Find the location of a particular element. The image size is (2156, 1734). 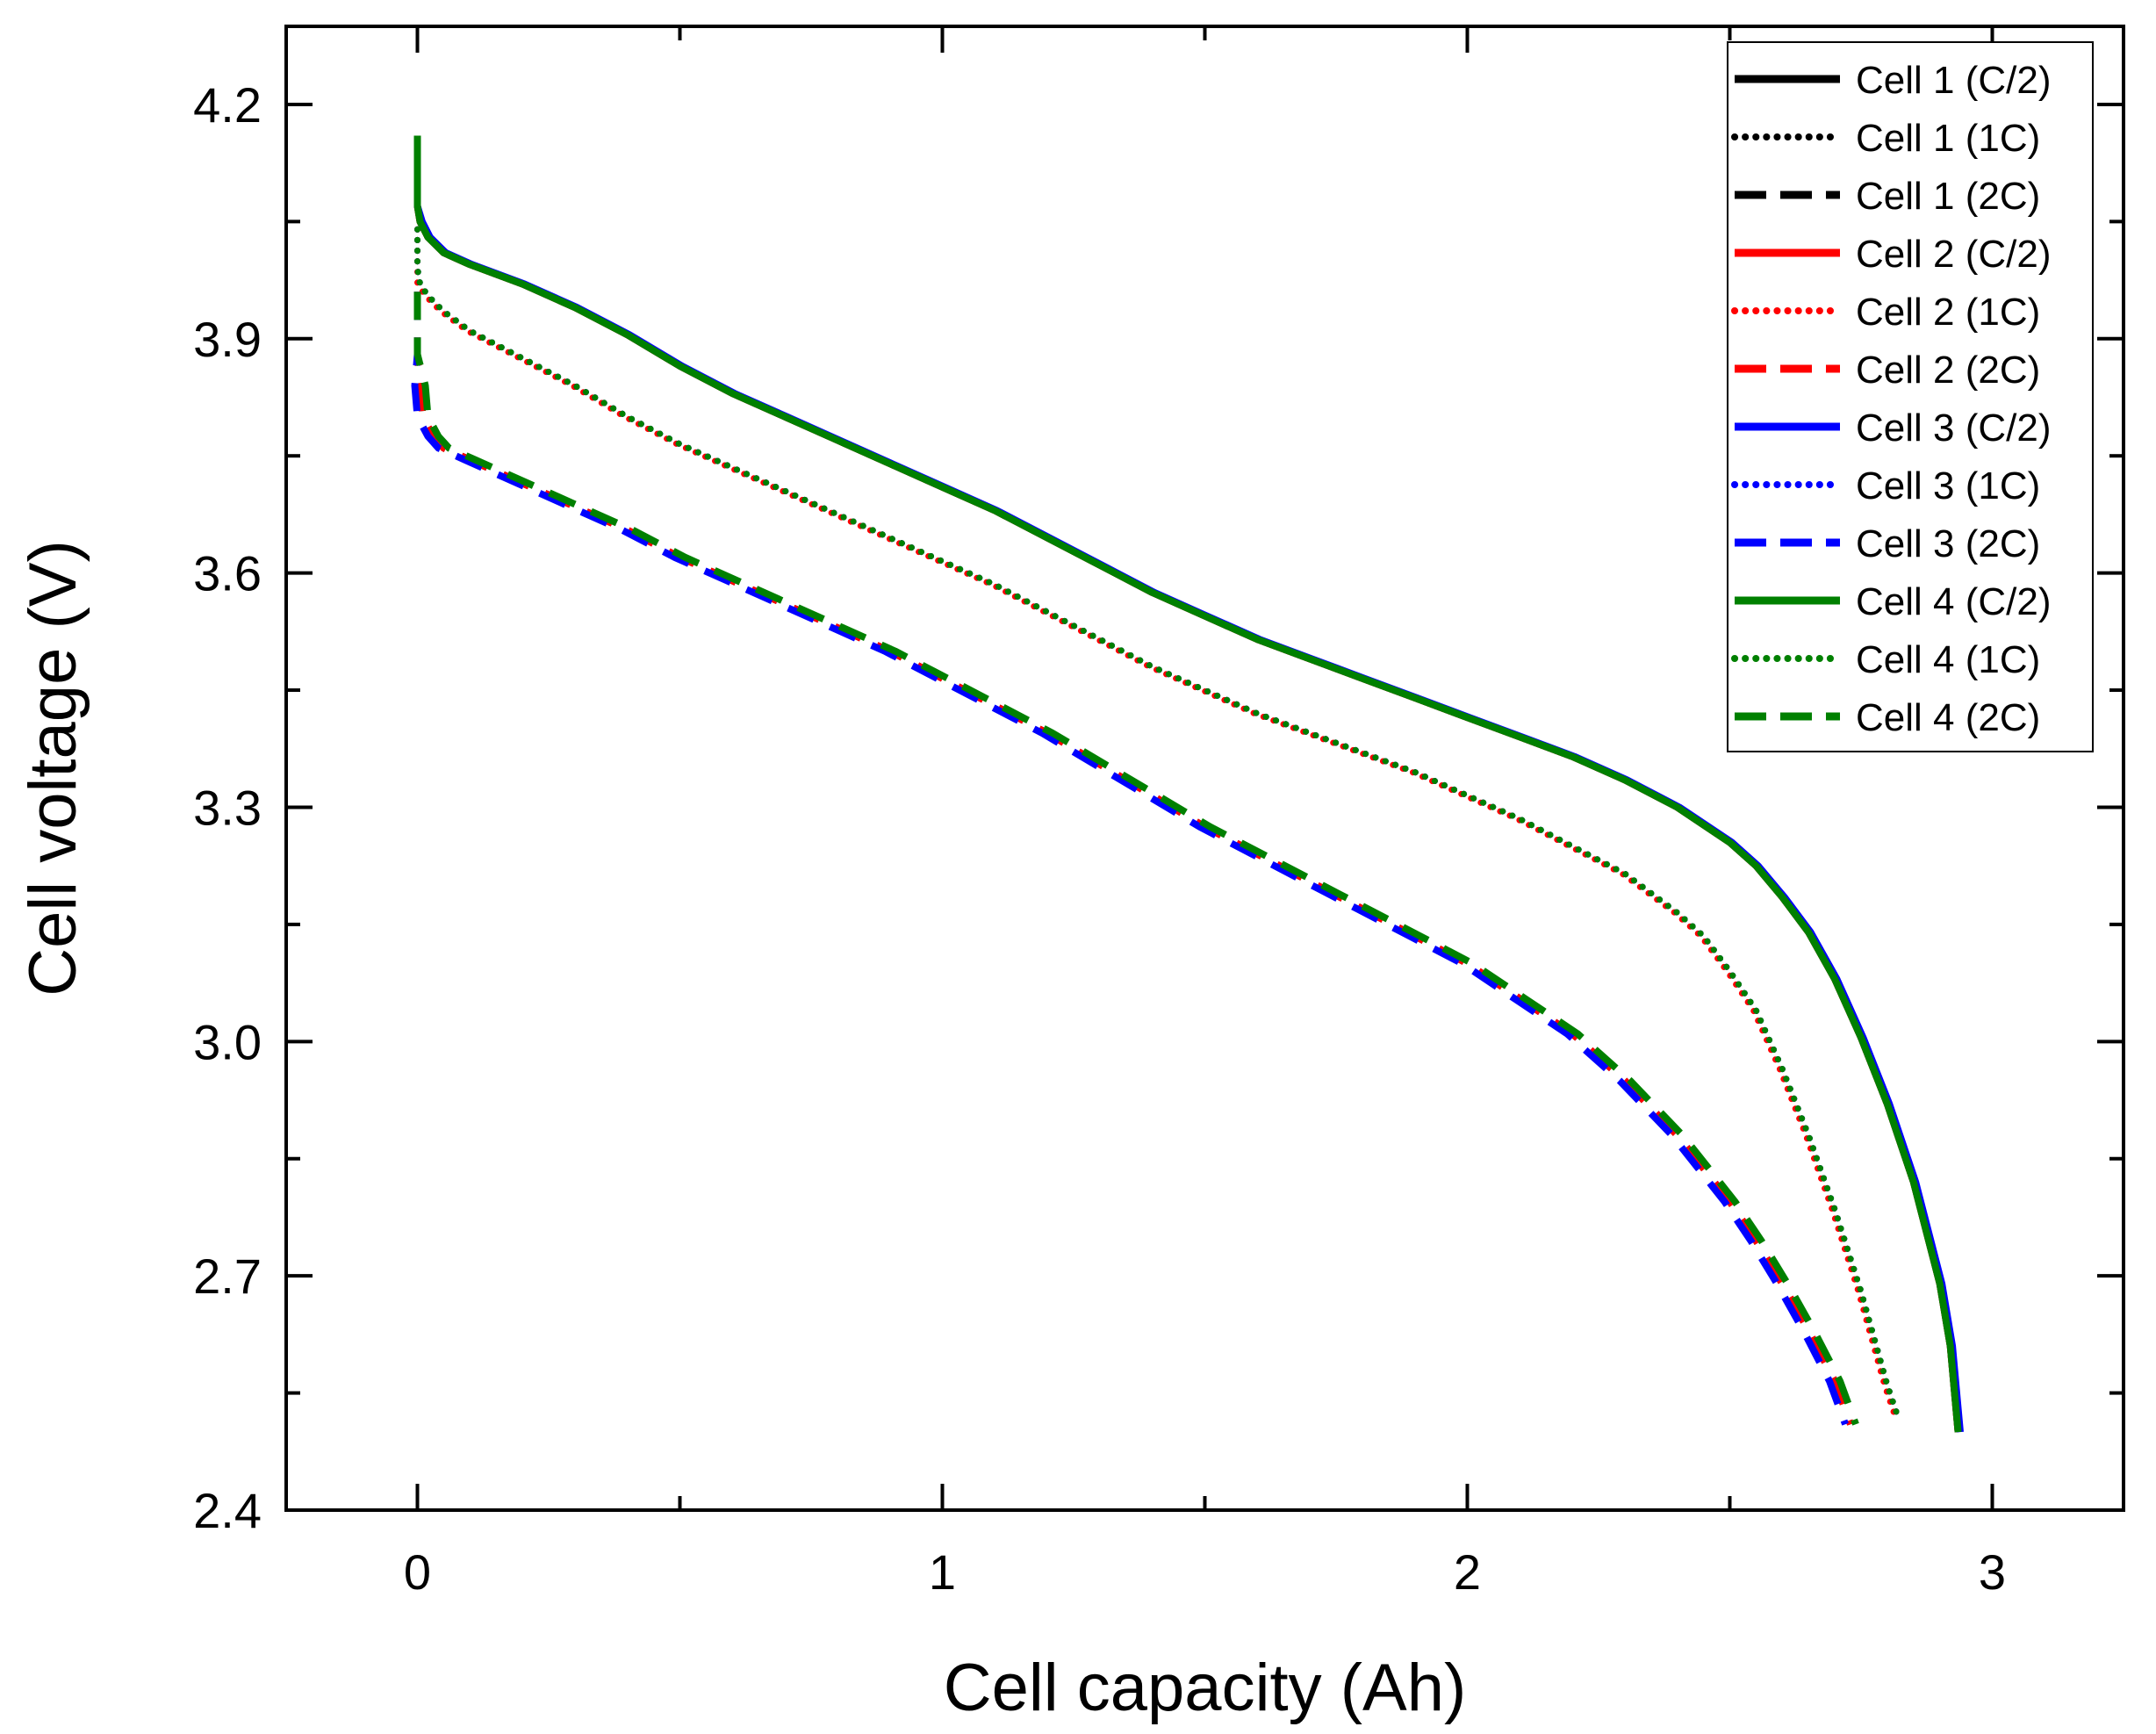

legend-label: Cell 3 (1C) is located at coordinates (1948, 485).